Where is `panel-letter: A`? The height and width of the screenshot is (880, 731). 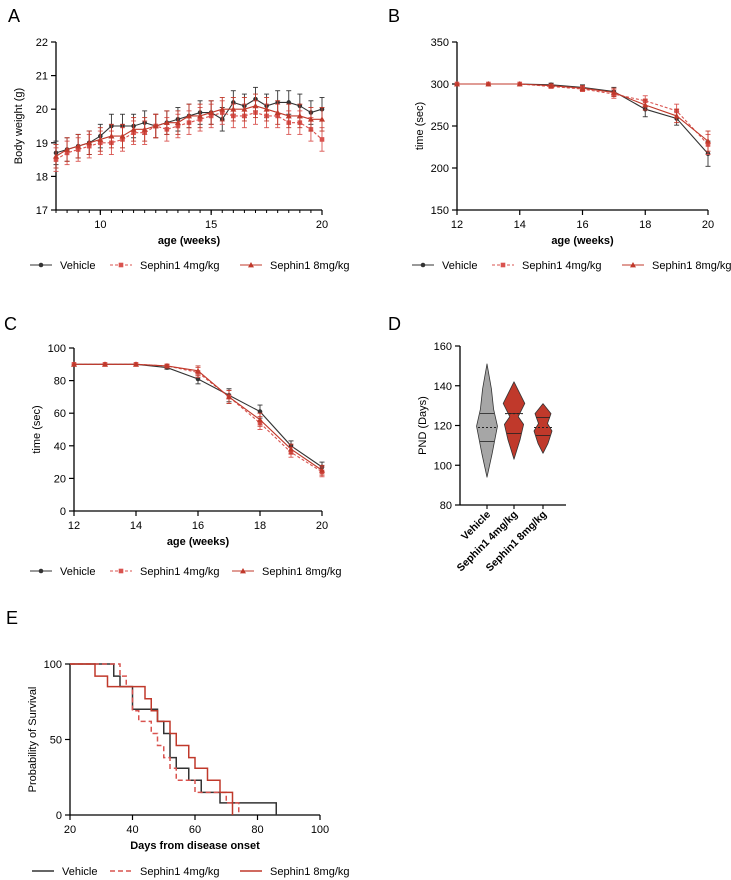
panel-letter: A is located at coordinates (14, 16).